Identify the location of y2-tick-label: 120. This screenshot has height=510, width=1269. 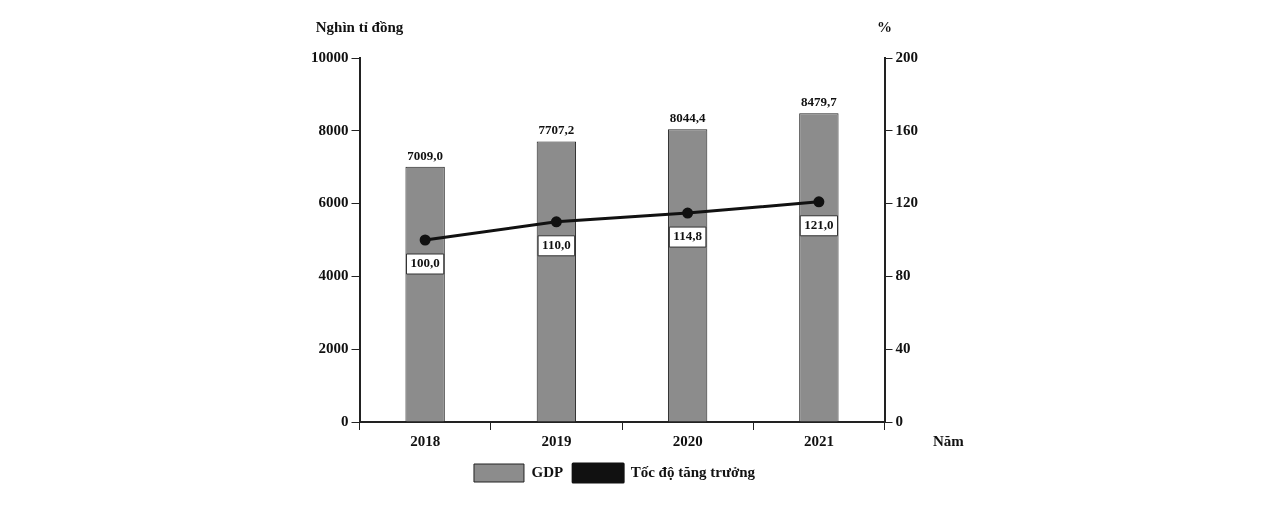
(906, 202).